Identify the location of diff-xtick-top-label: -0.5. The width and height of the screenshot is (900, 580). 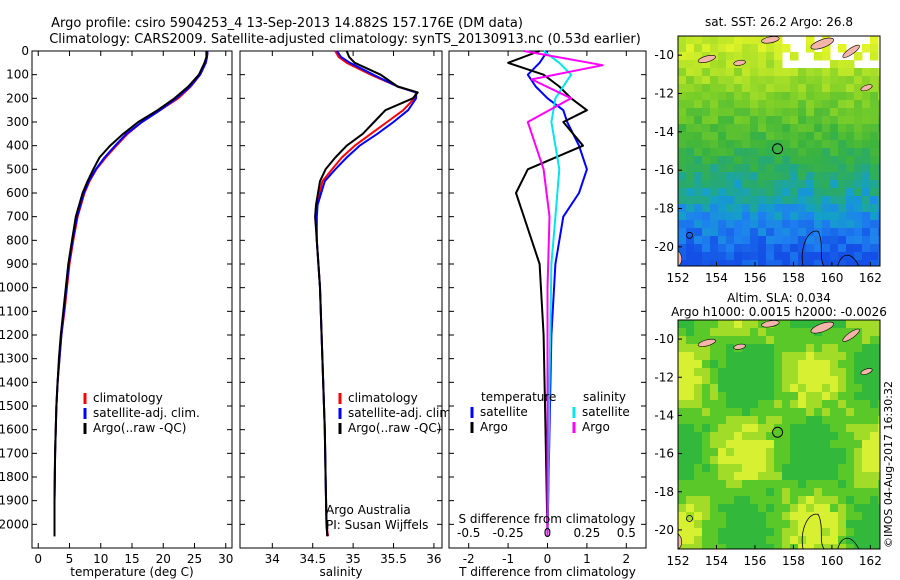
(468, 533).